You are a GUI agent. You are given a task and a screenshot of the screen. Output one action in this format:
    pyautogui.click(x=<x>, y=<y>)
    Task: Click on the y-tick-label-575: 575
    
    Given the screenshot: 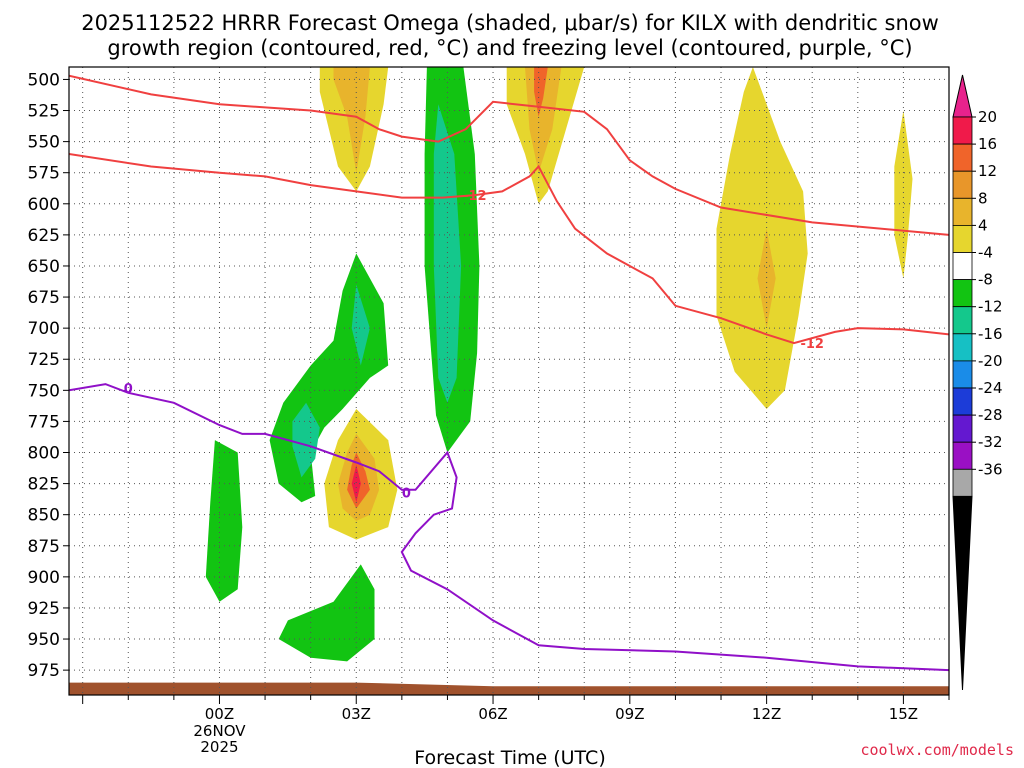 What is the action you would take?
    pyautogui.click(x=44, y=174)
    